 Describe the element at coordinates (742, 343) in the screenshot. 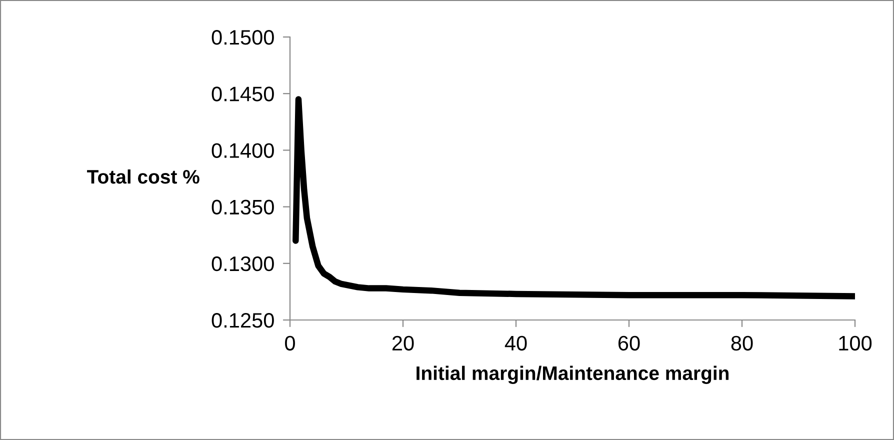

I see `x-tick-label: 80` at that location.